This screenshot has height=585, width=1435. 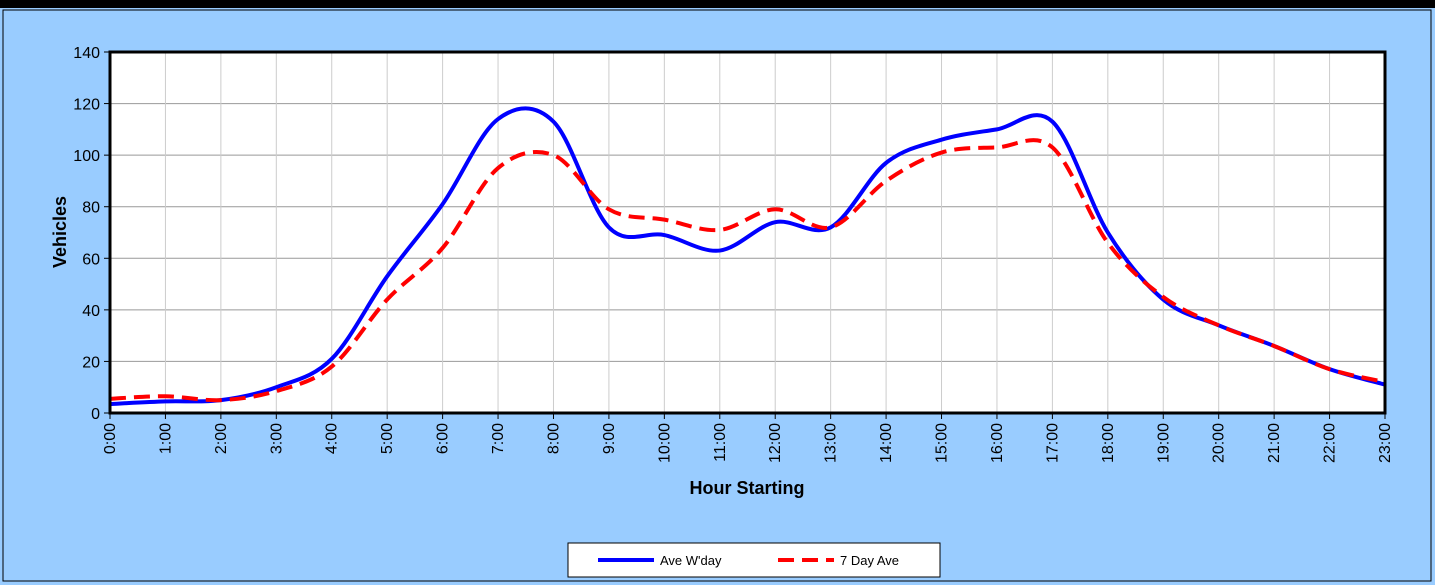 What do you see at coordinates (1052, 443) in the screenshot?
I see `x-tick-label: 17:00` at bounding box center [1052, 443].